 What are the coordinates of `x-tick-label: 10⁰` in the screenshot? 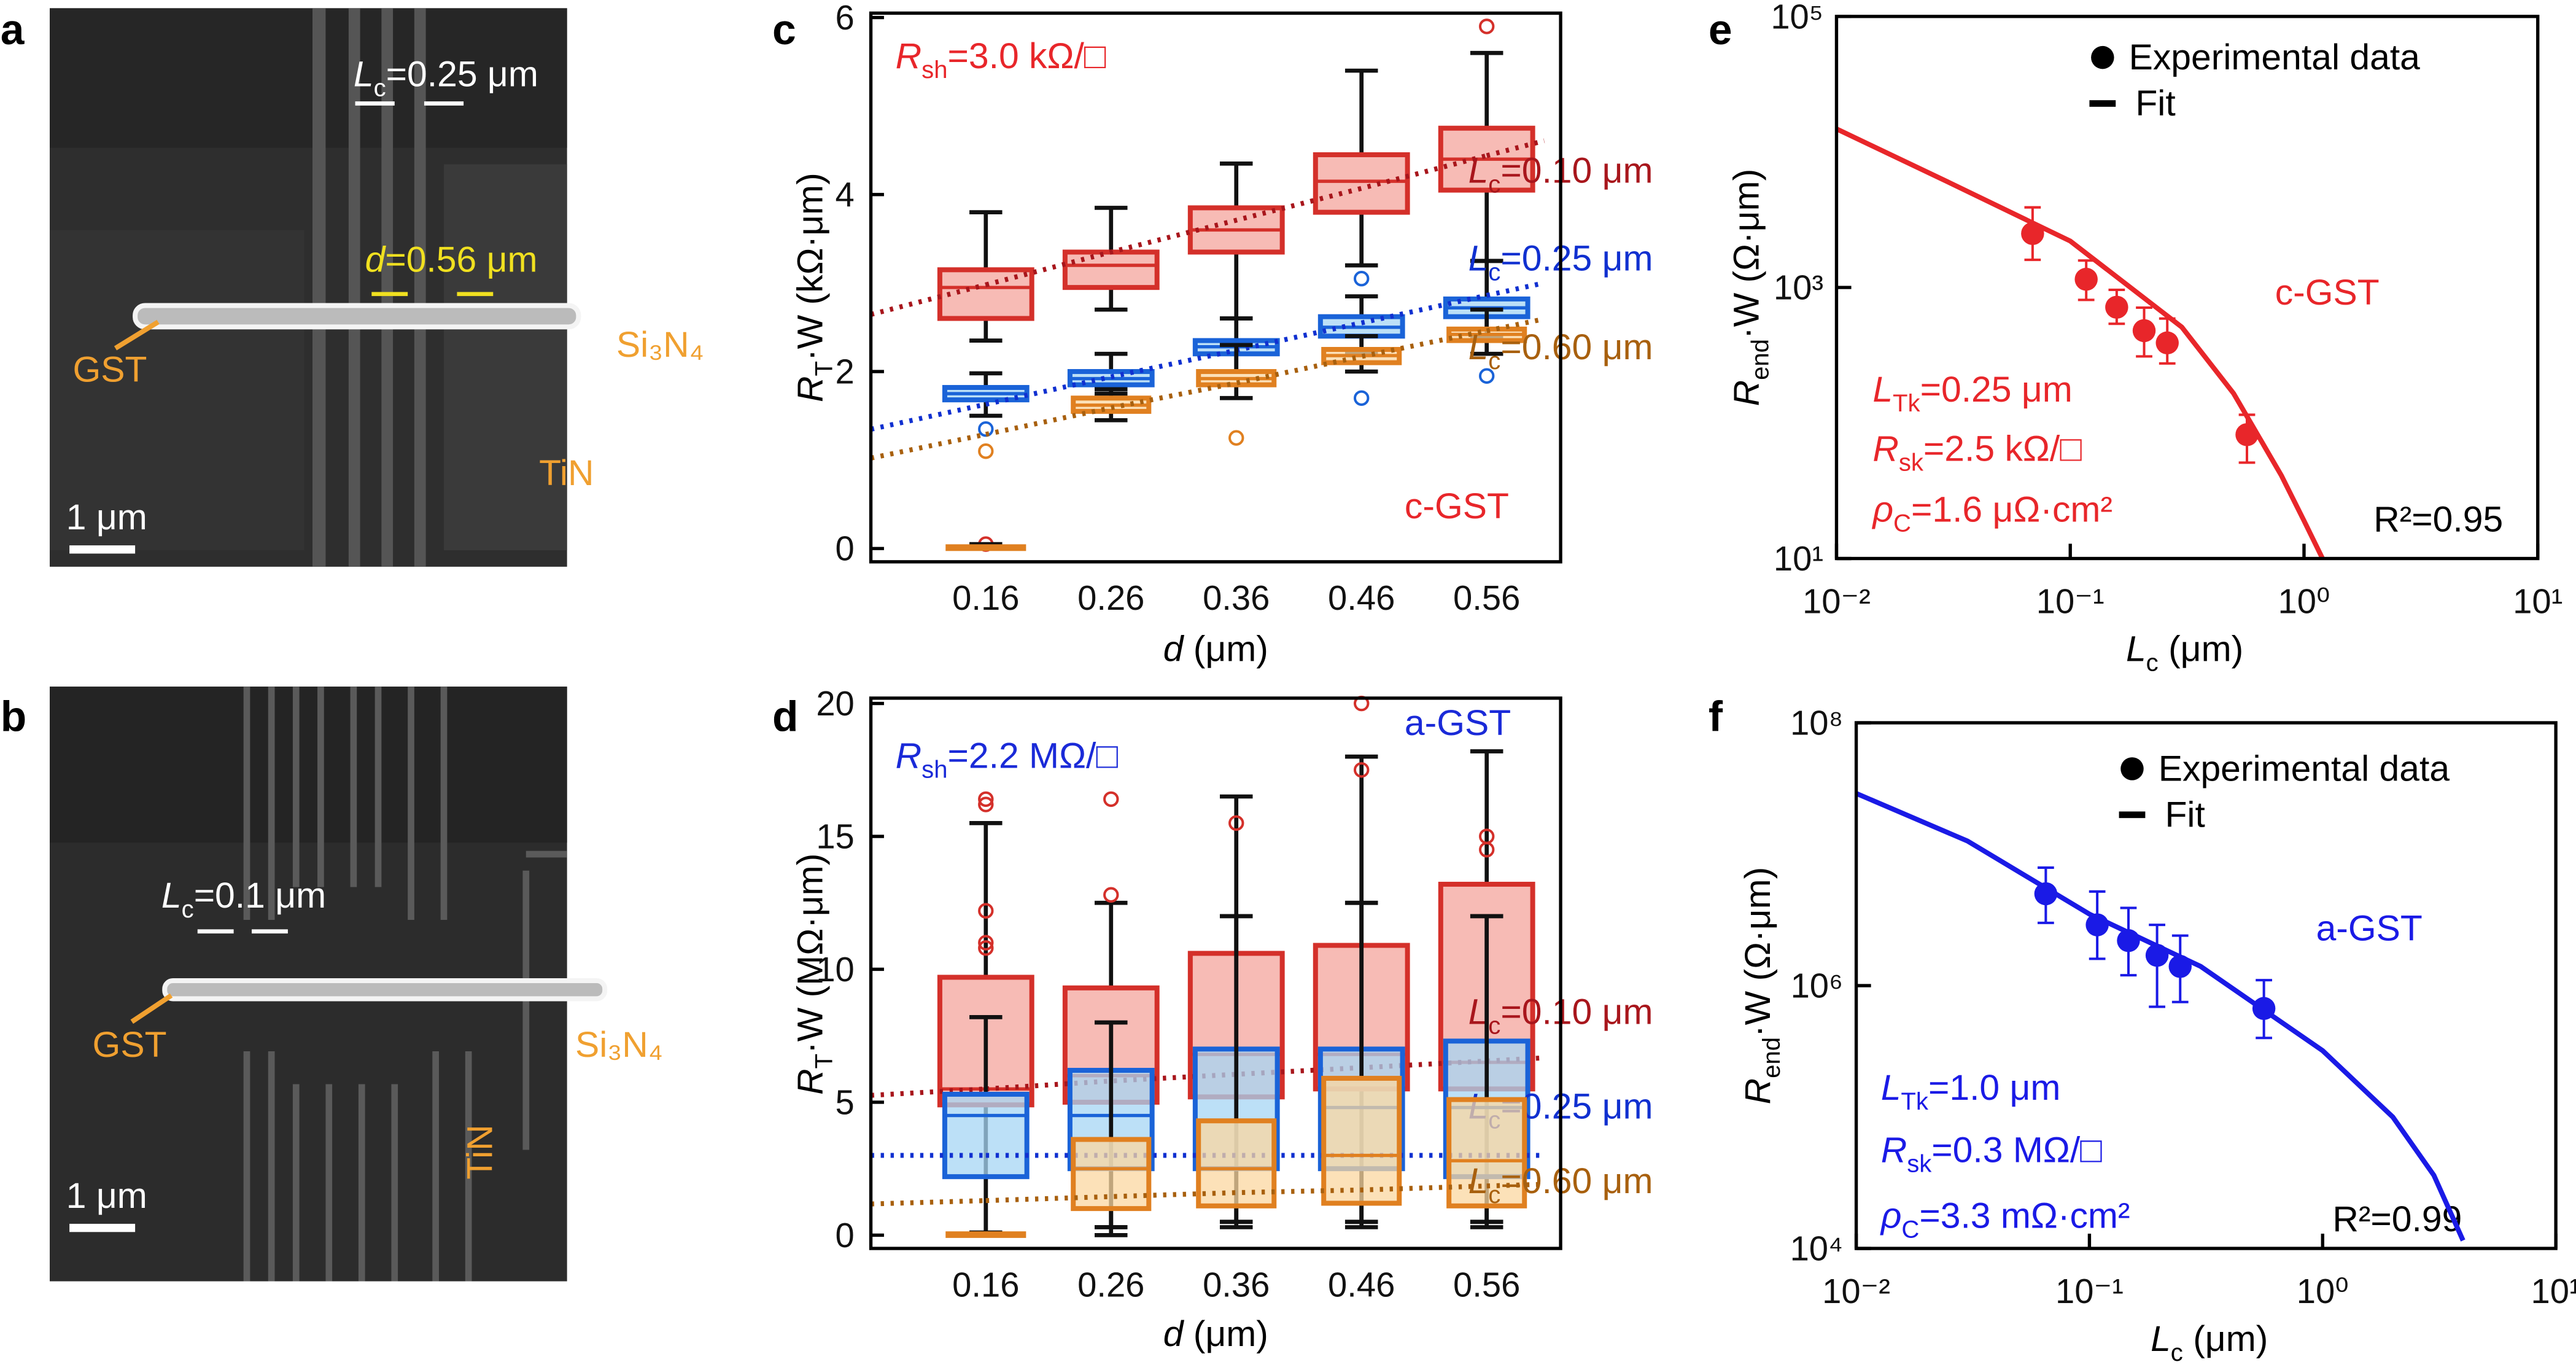 It's located at (2323, 1291).